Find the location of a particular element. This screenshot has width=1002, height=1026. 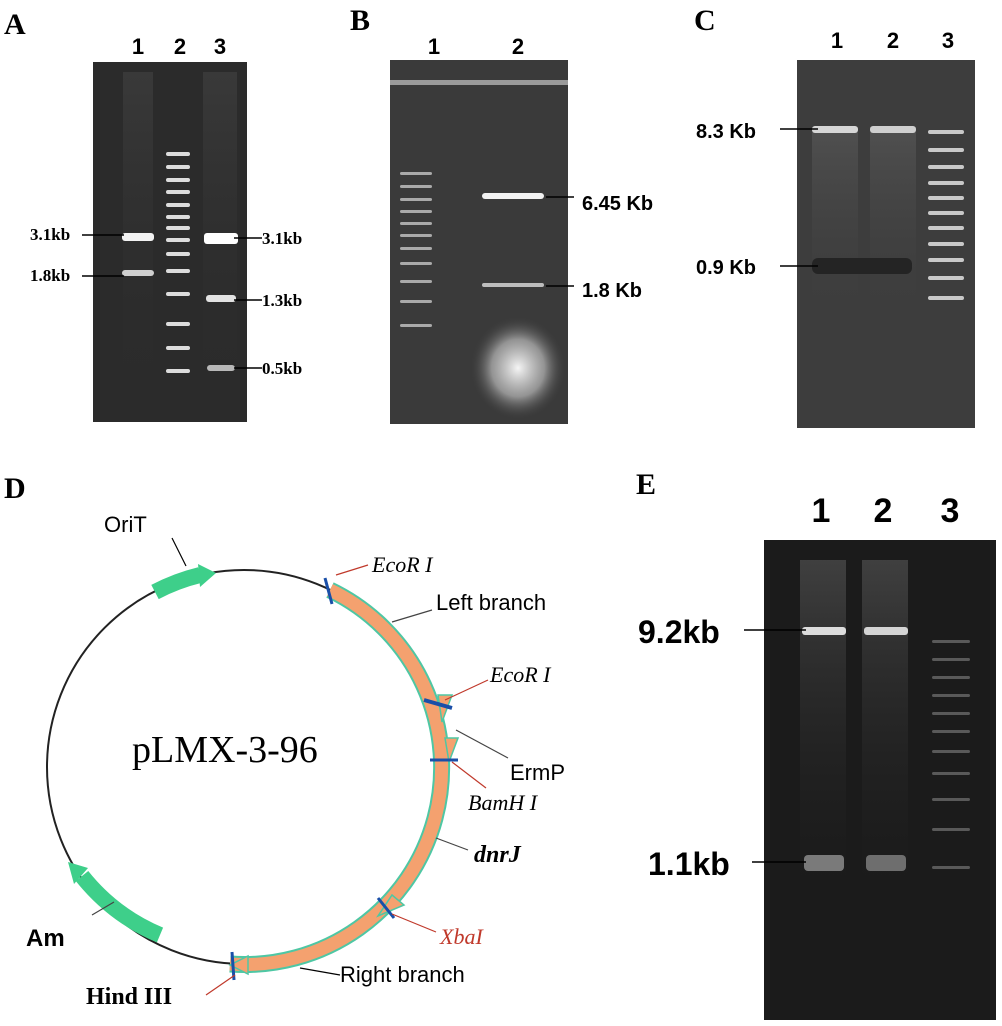

band-lane-2-1.8kb is located at coordinates (513, 285).